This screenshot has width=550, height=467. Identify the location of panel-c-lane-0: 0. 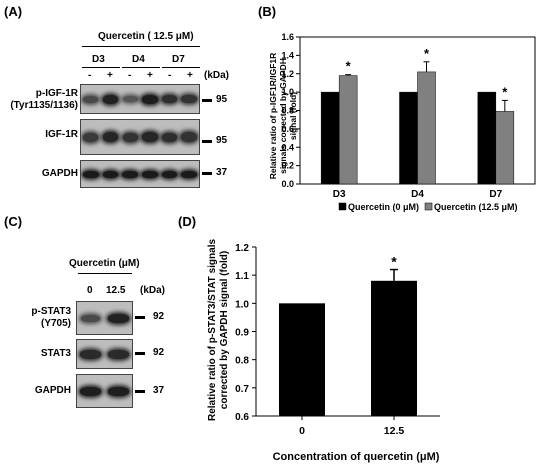
(90, 290).